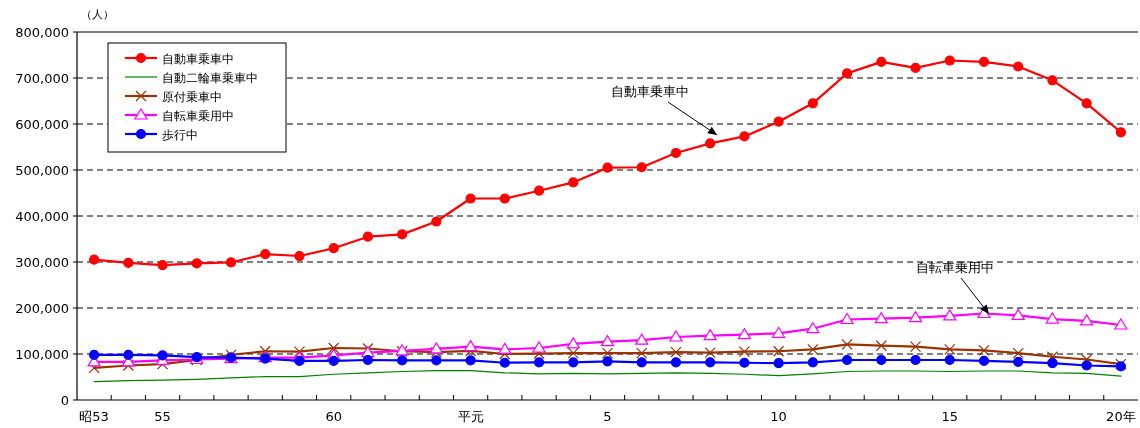 The image size is (1140, 428). Describe the element at coordinates (950, 416) in the screenshot. I see `xtick: 15` at that location.